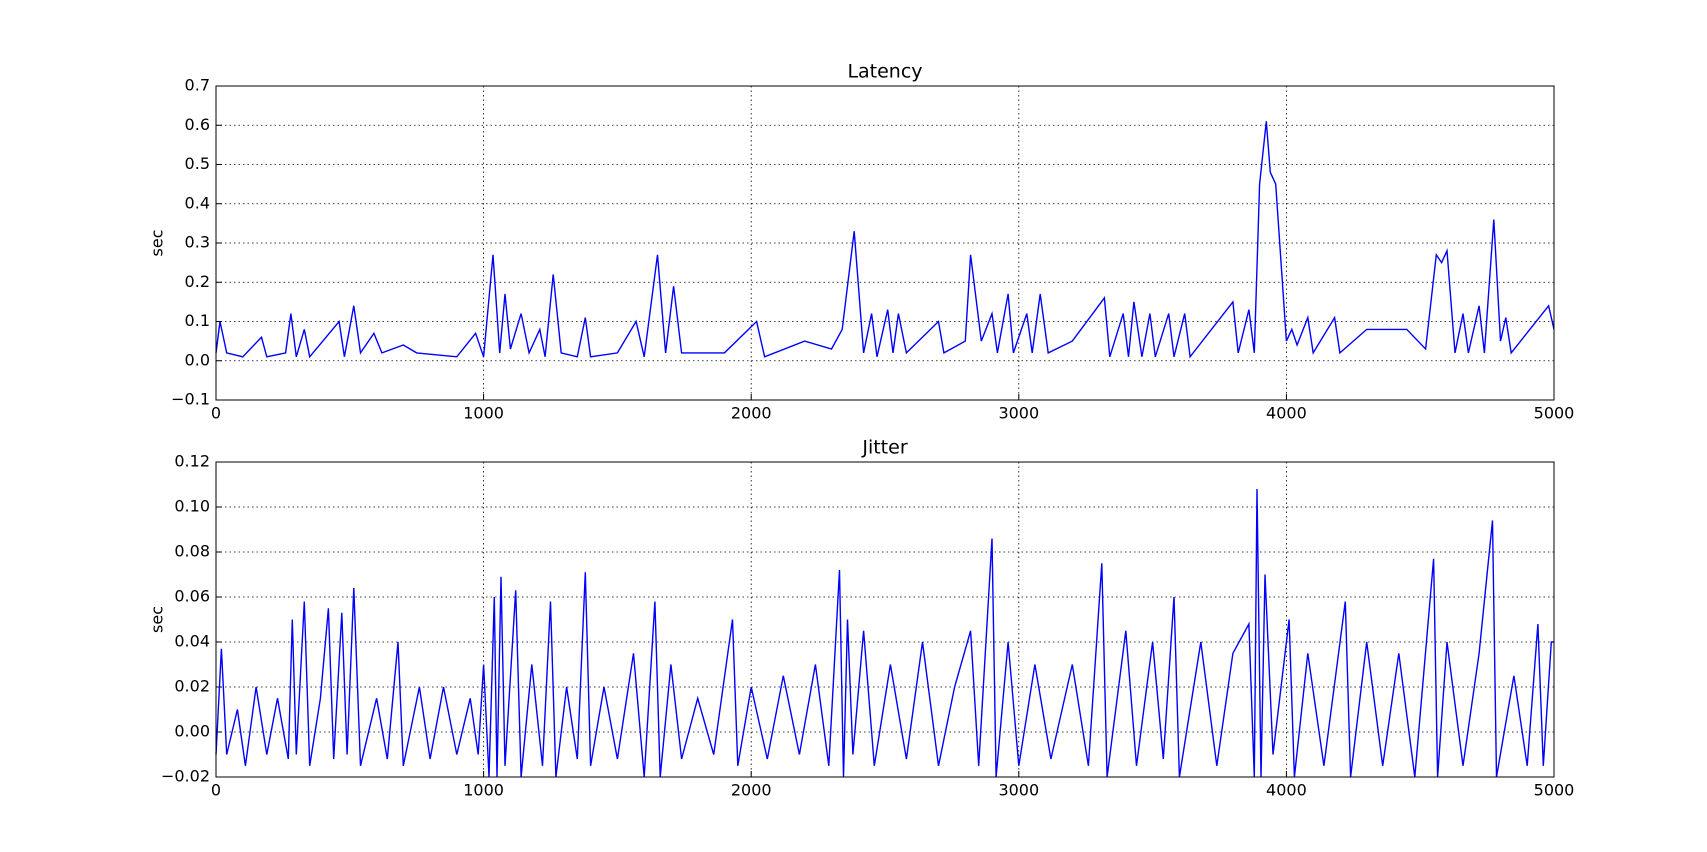 The height and width of the screenshot is (852, 1707). Describe the element at coordinates (192, 596) in the screenshot. I see `y-tick-label: 0.06` at that location.